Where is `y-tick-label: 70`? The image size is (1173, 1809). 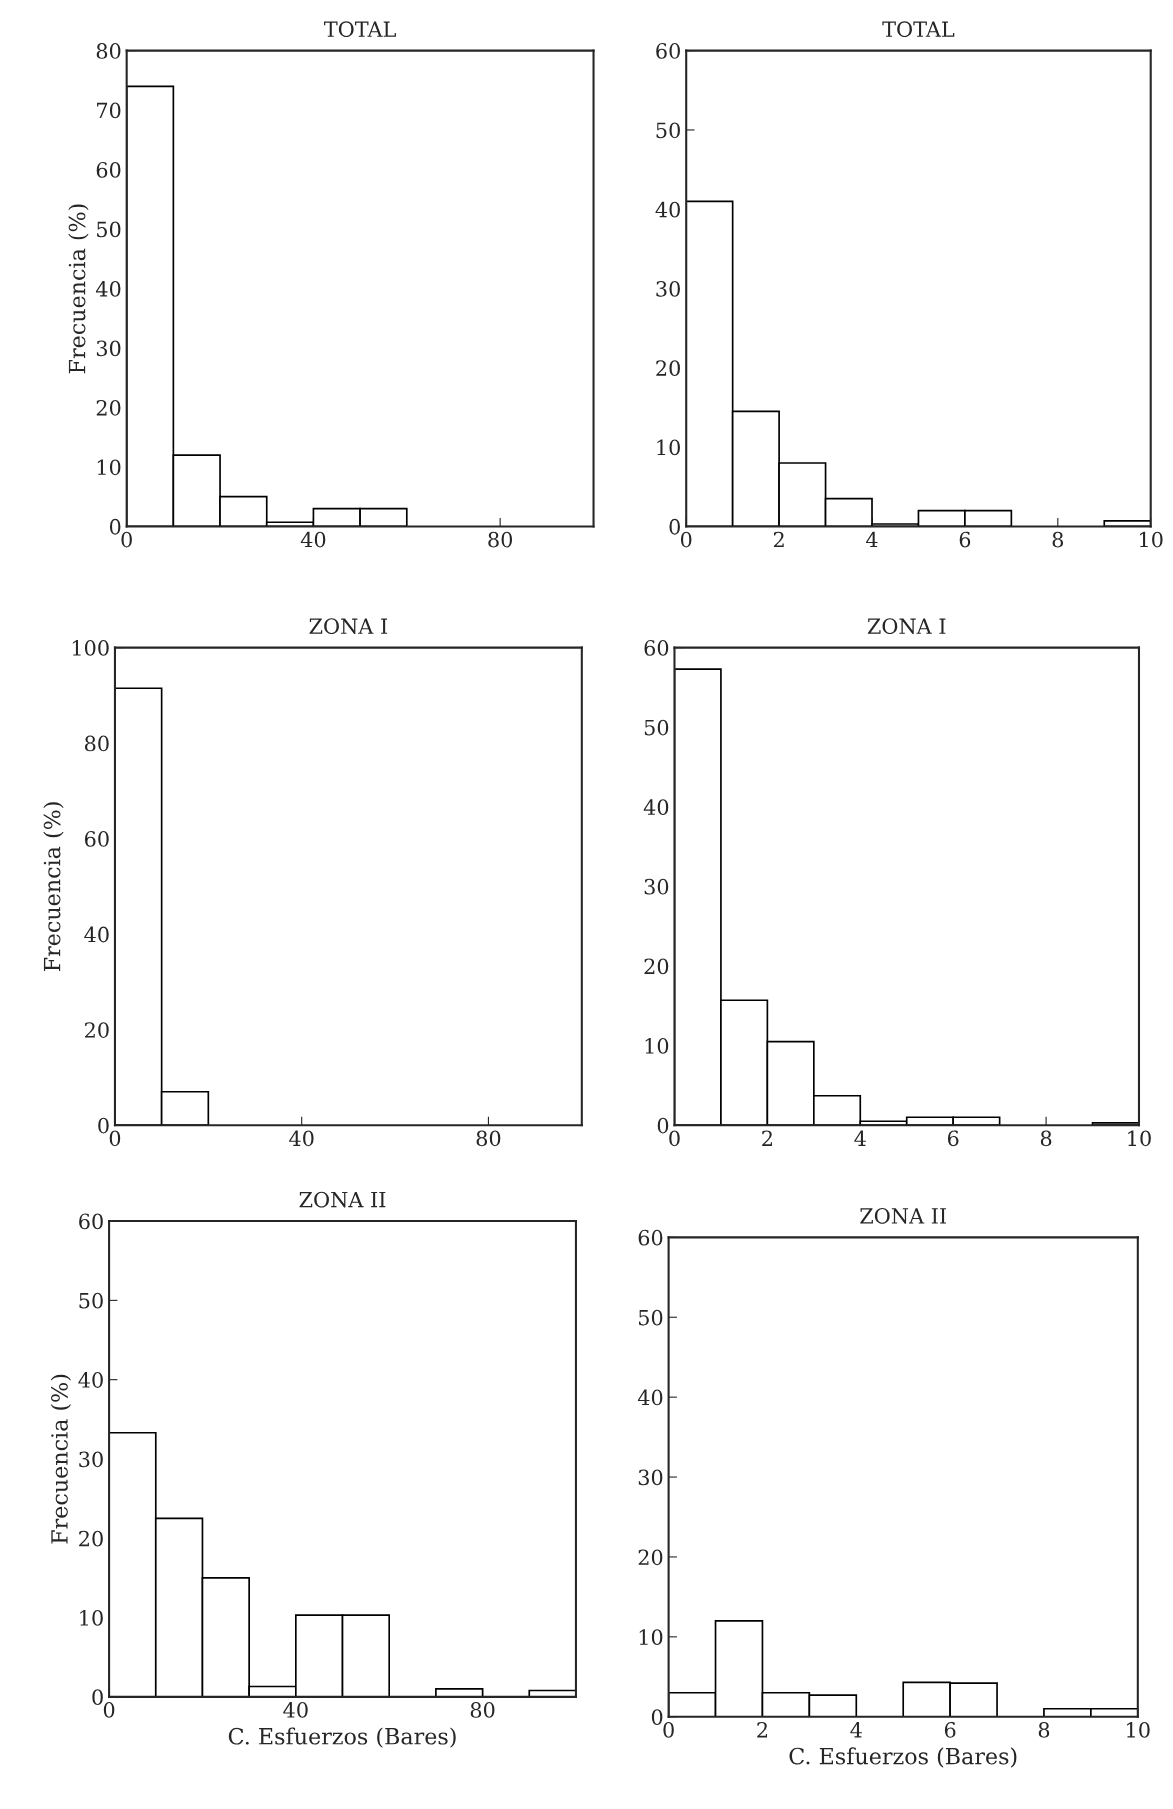
y-tick-label: 70 is located at coordinates (109, 110).